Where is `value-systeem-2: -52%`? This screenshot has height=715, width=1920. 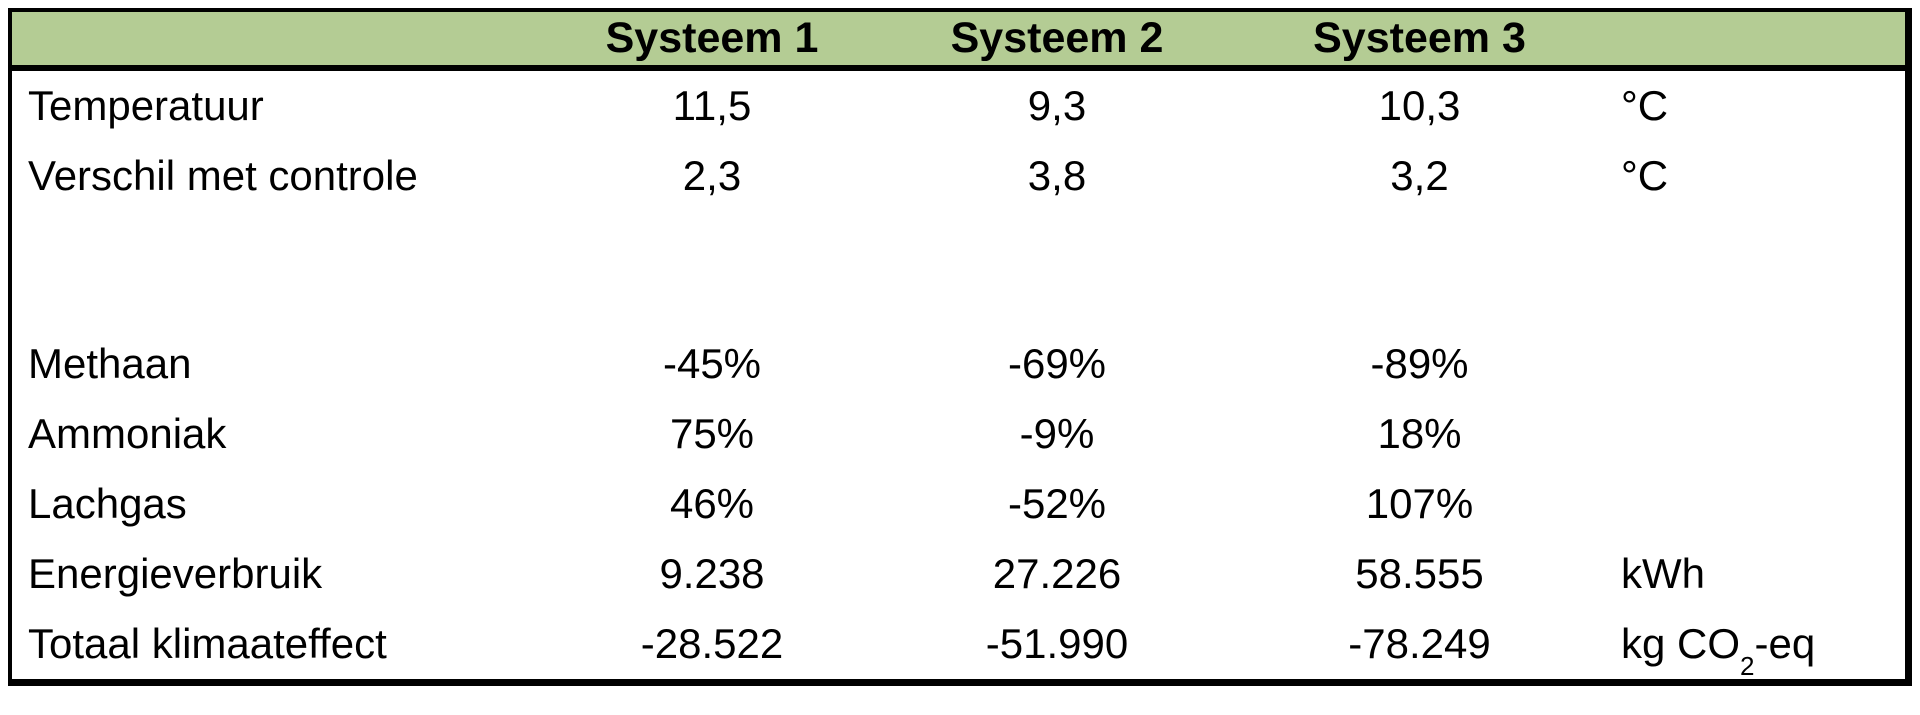
value-systeem-2: -52% is located at coordinates (1057, 503).